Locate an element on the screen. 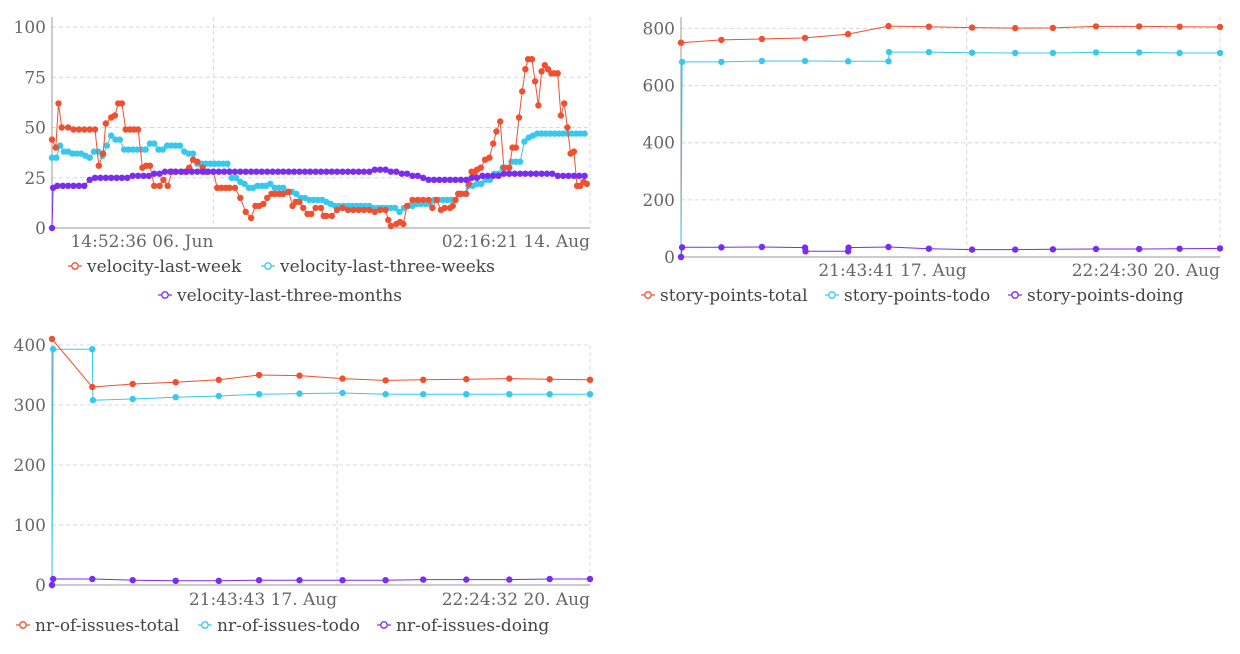 The width and height of the screenshot is (1240, 654). legend-item: story-points-todo is located at coordinates (907, 296).